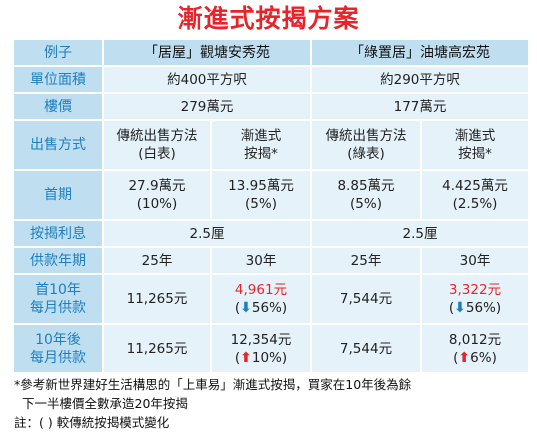 The image size is (537, 446). What do you see at coordinates (261, 204) in the screenshot?
I see `down-a2-percent: (5%)` at bounding box center [261, 204].